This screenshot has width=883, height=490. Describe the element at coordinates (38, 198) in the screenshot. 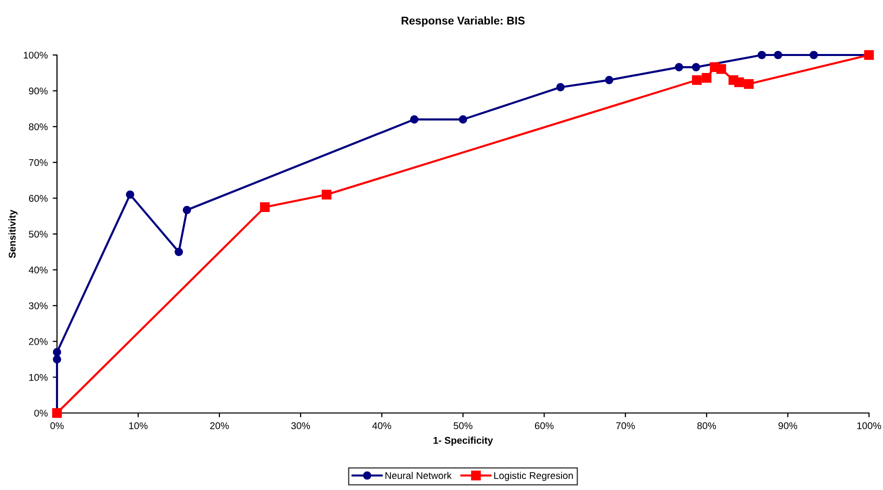

I see `y-tick-label: 60%` at that location.